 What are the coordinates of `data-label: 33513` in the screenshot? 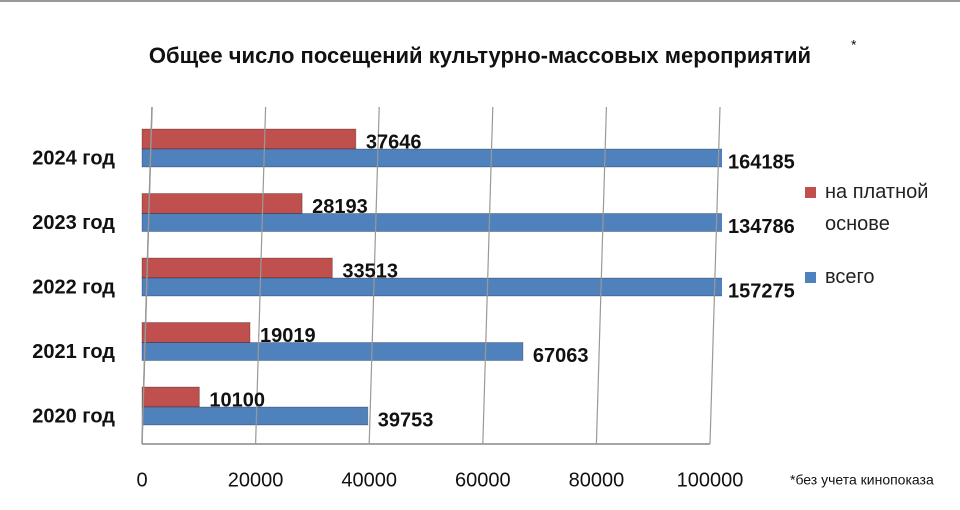 It's located at (370, 271).